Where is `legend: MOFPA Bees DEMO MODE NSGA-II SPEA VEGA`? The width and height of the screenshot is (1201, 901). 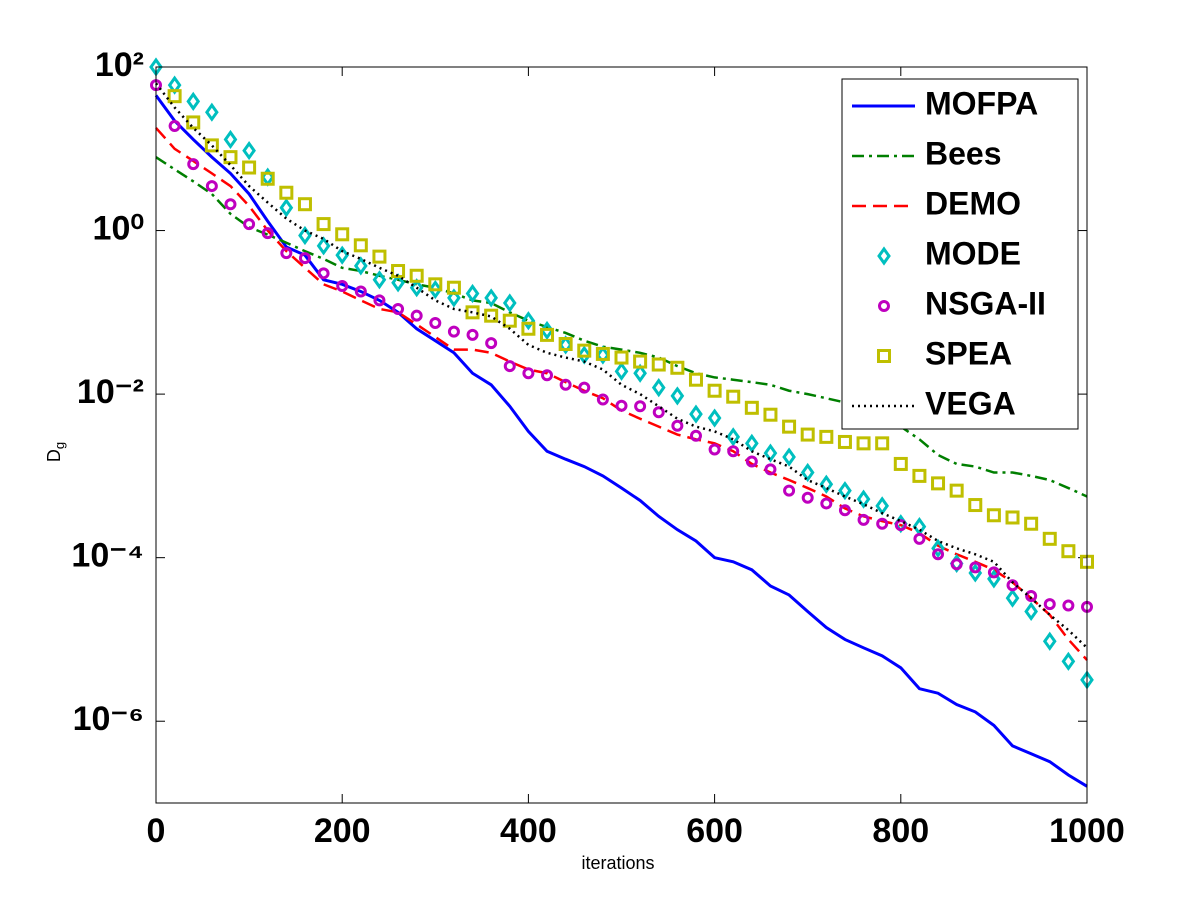
legend: MOFPA Bees DEMO MODE NSGA-II SPEA VEGA is located at coordinates (960, 254).